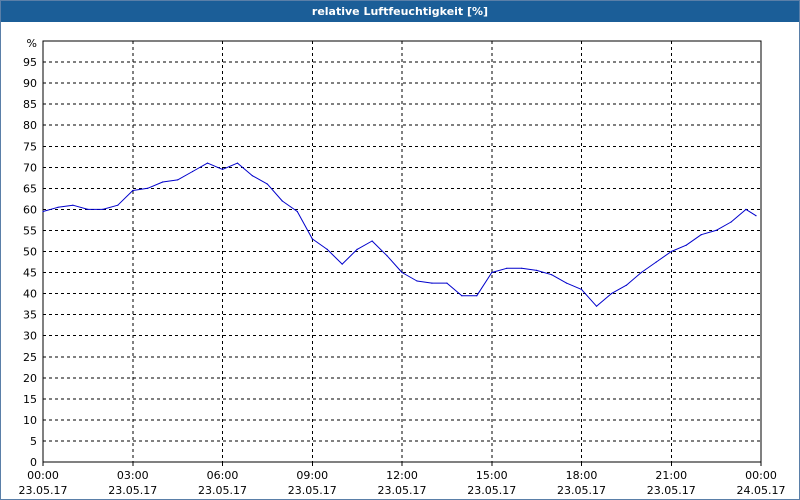 The width and height of the screenshot is (800, 500). Describe the element at coordinates (30, 62) in the screenshot. I see `y-tick-label: 95` at that location.